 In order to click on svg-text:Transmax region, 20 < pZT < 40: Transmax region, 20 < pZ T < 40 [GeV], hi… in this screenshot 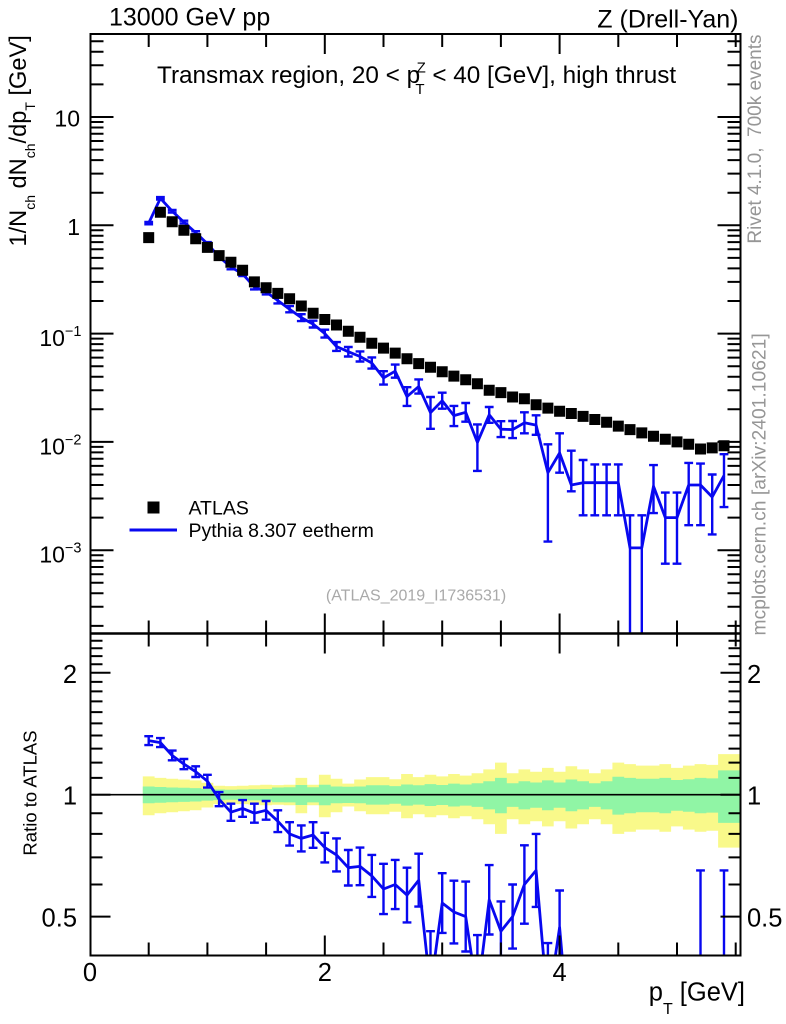, I will do `click(416, 78)`.